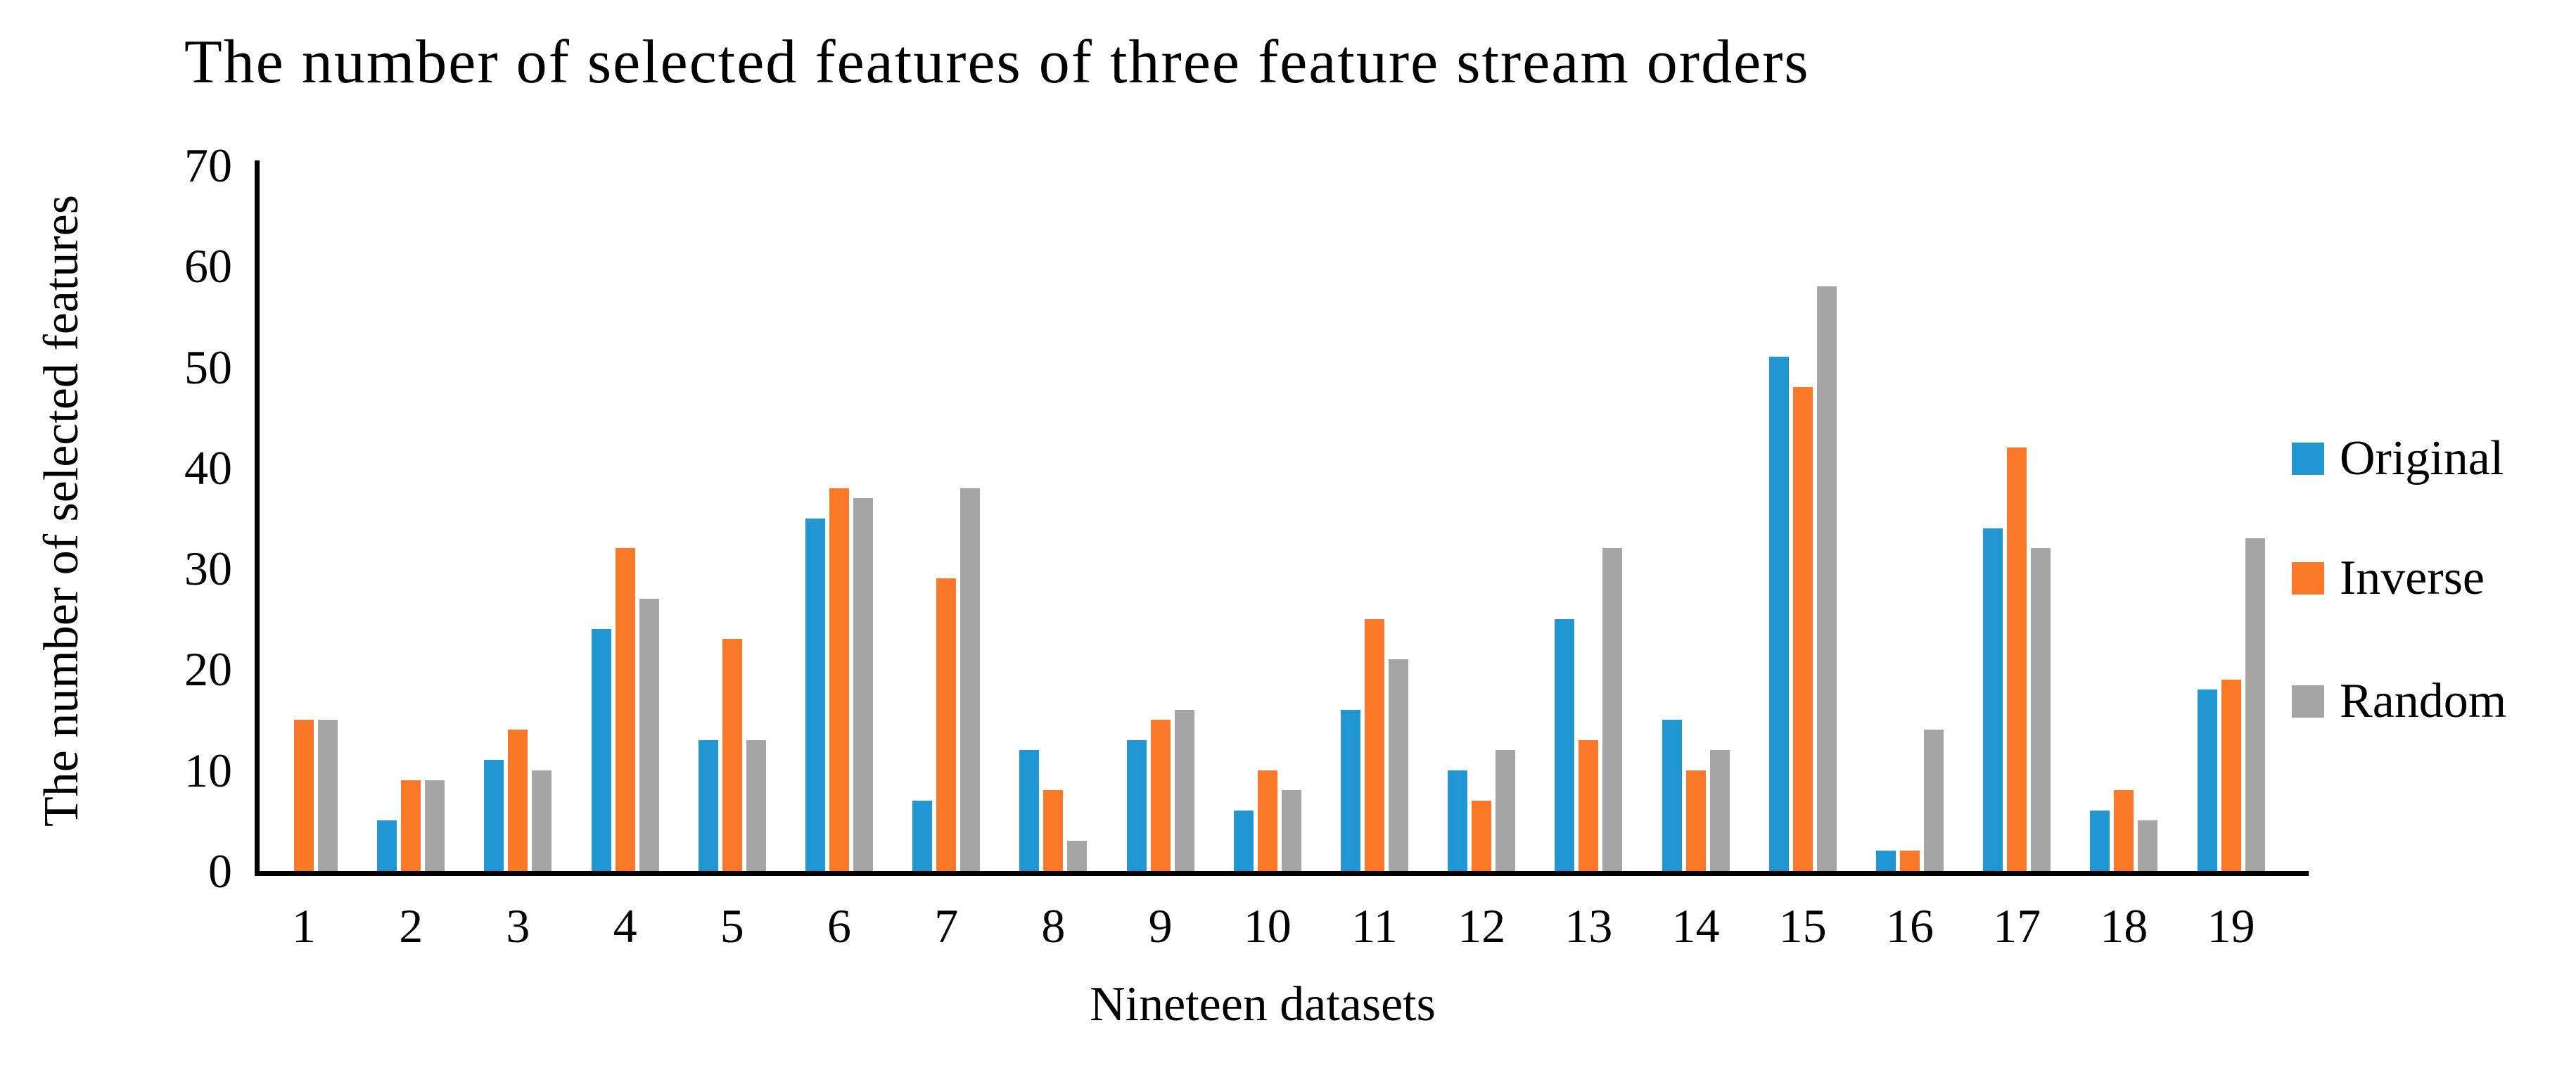  What do you see at coordinates (2017, 926) in the screenshot?
I see `x-tick-label-17: 17` at bounding box center [2017, 926].